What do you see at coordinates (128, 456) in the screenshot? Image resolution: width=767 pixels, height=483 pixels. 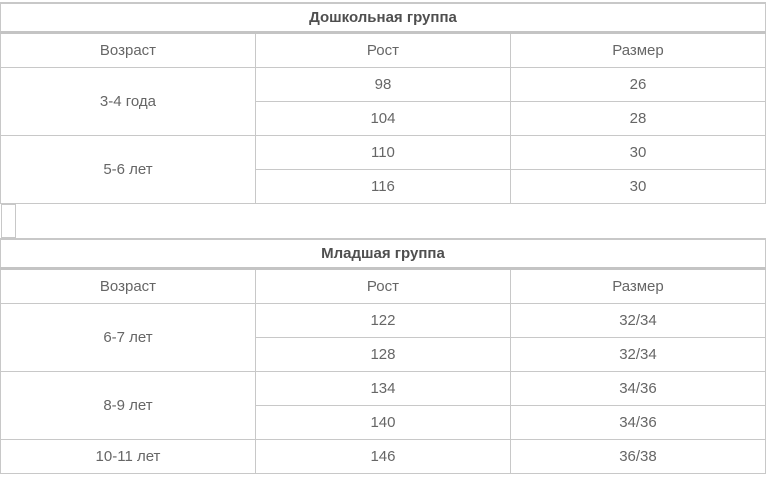 I see `age-cell: 10-11 лет` at bounding box center [128, 456].